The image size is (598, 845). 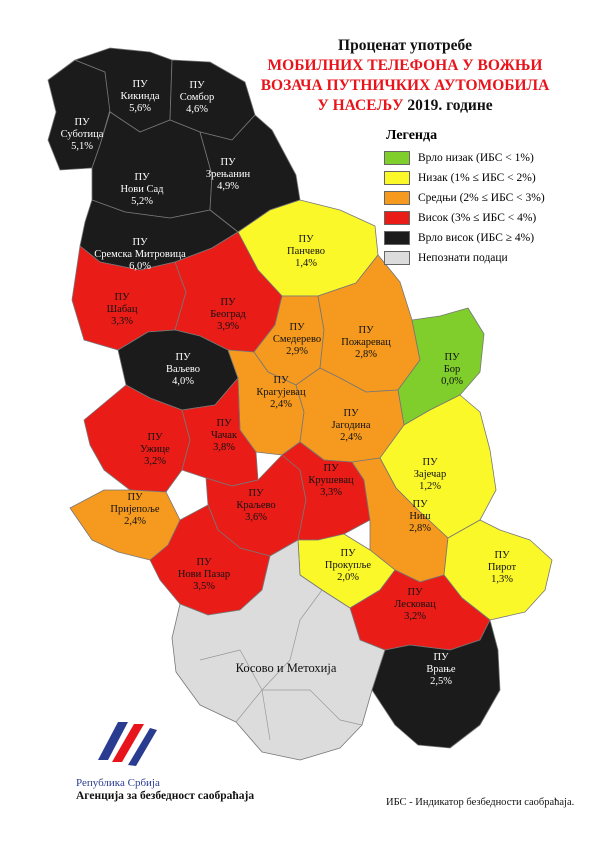 What do you see at coordinates (415, 604) in the screenshot?
I see `region-label-name: Лесковац` at bounding box center [415, 604].